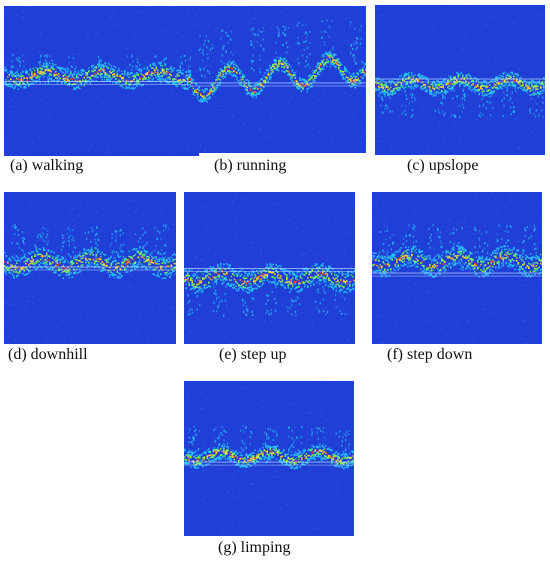 This screenshot has width=550, height=565. Describe the element at coordinates (48, 354) in the screenshot. I see `caption-downhill: (d) downhill` at that location.